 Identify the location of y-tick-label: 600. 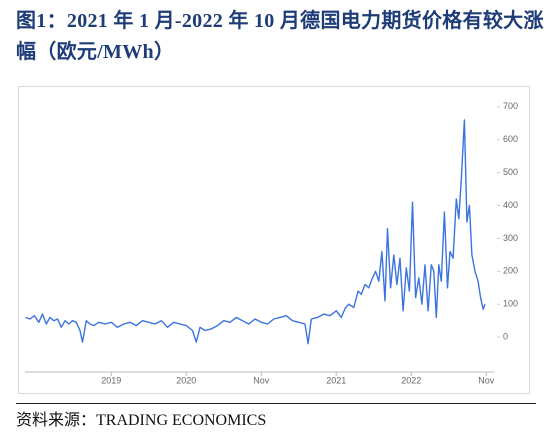
(510, 139).